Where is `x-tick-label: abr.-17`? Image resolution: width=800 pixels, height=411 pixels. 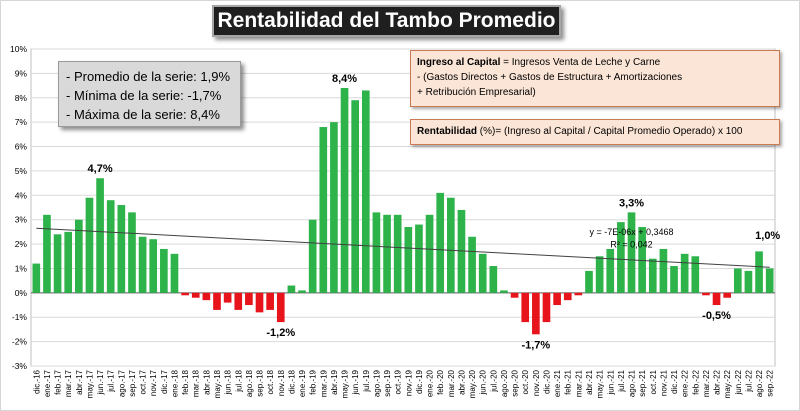 x-tick-label: abr.-17 is located at coordinates (79, 381).